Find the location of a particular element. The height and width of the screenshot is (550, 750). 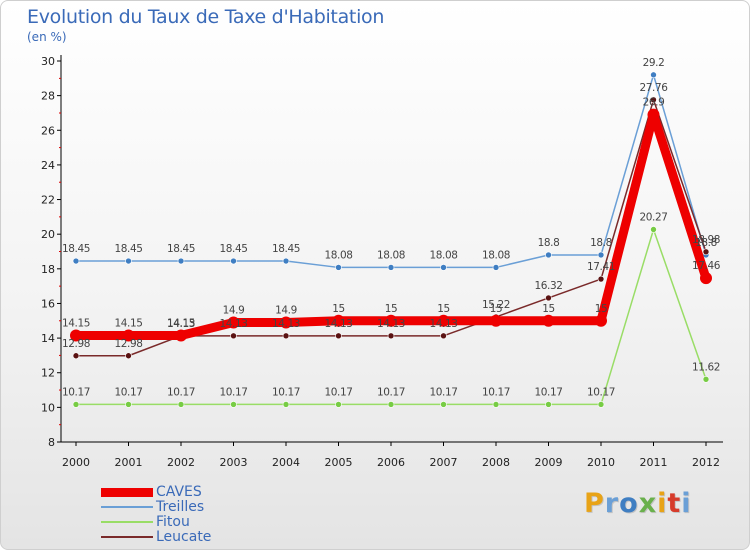

legend-swatch-treilles is located at coordinates (127, 507).